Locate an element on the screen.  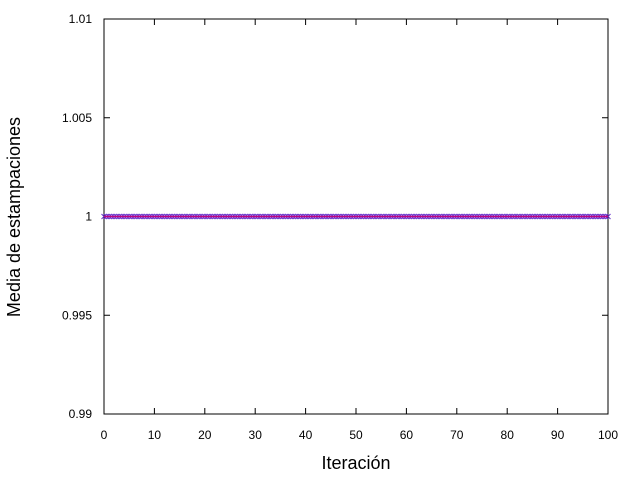
y-tick-label: 1 is located at coordinates (88, 217).